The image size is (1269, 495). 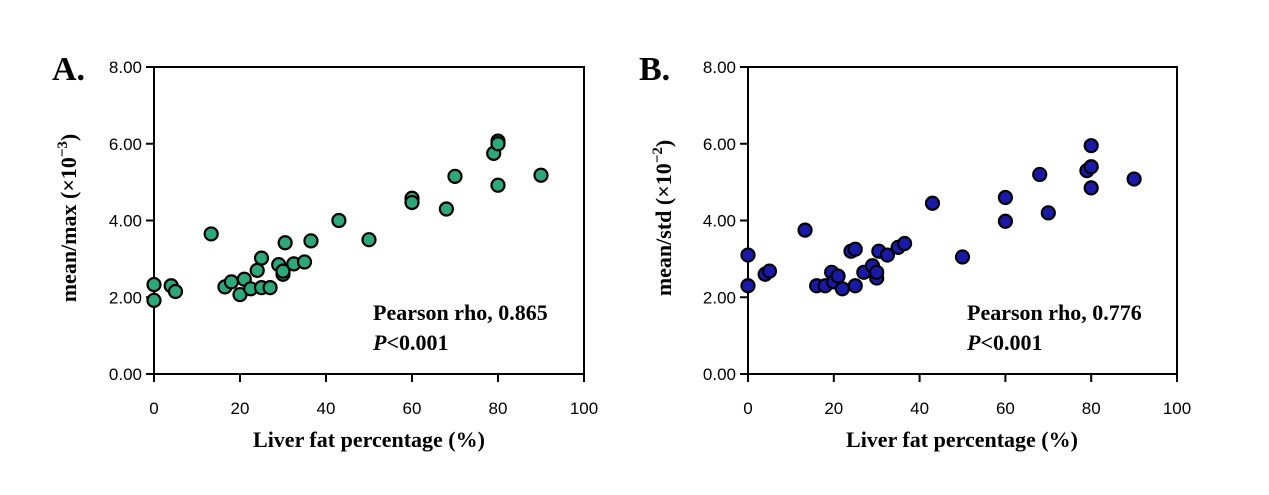 I want to click on svg-text: mean/max (×10−3), so click(x=68, y=218).